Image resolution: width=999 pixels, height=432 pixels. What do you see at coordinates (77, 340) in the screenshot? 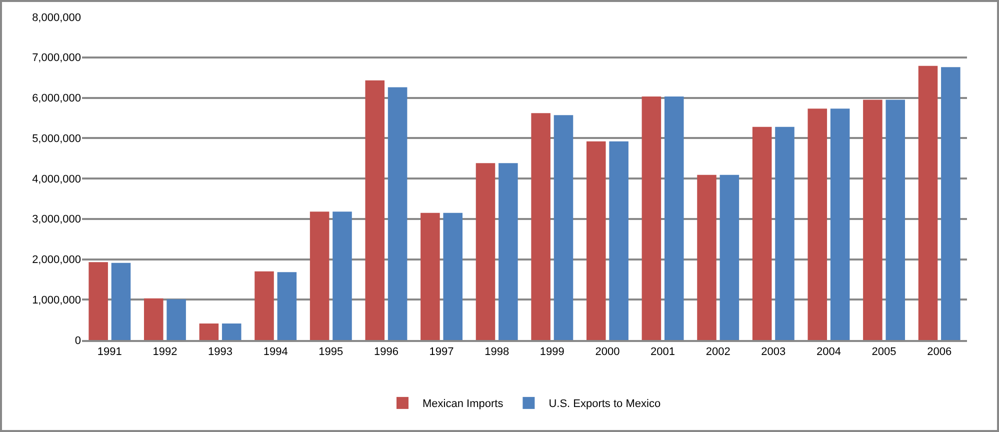
I see `y-tick-label: 0` at bounding box center [77, 340].